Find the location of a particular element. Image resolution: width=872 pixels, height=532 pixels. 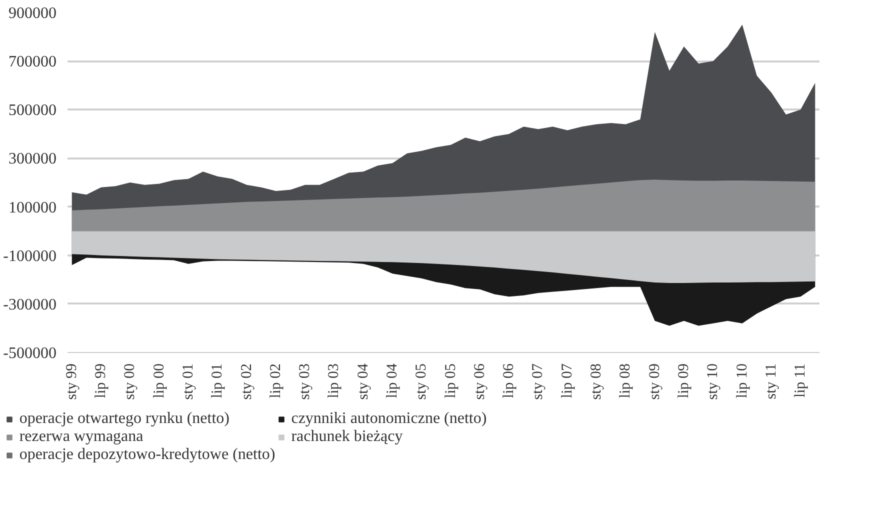

x-tick-label: lip 01 is located at coordinates (218, 380).